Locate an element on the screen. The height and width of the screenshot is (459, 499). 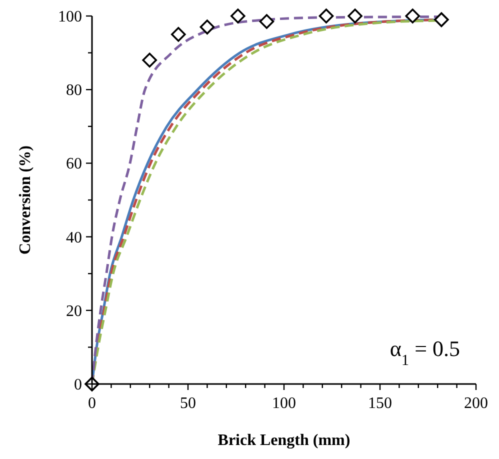
y-axis-title: Conversion (%) is located at coordinates (25, 200).